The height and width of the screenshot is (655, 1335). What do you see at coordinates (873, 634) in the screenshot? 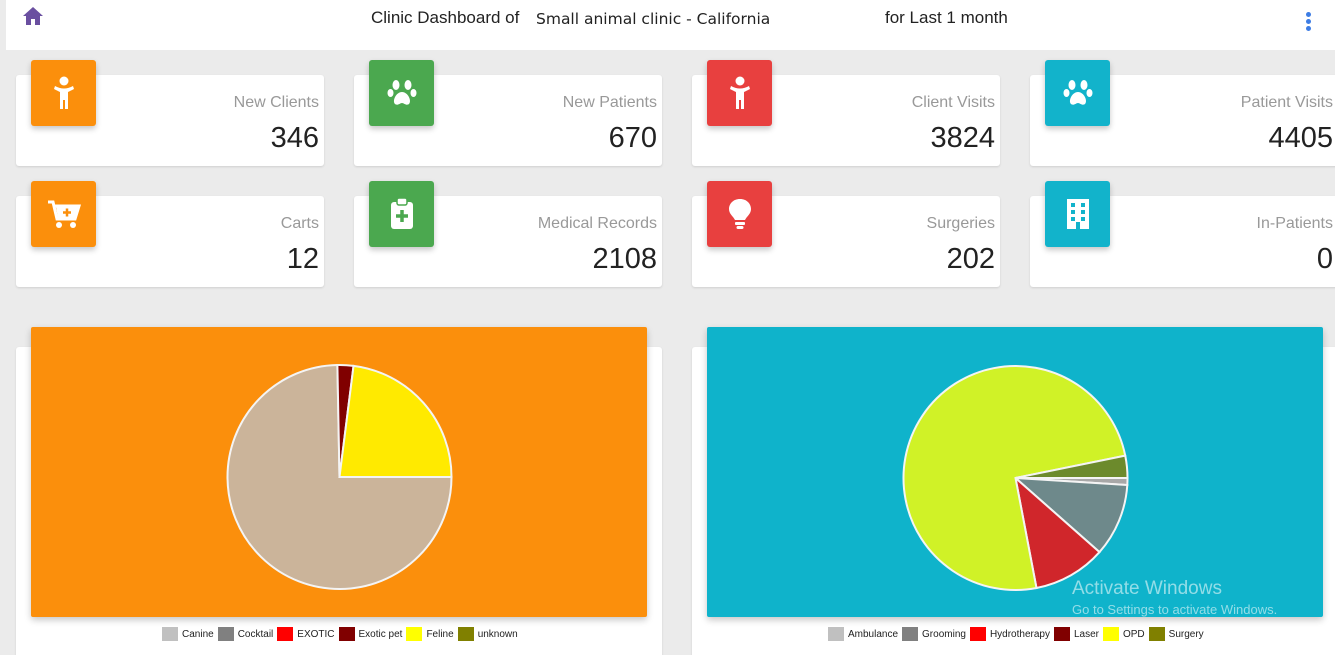
I see `legend-label: Ambulance` at bounding box center [873, 634].